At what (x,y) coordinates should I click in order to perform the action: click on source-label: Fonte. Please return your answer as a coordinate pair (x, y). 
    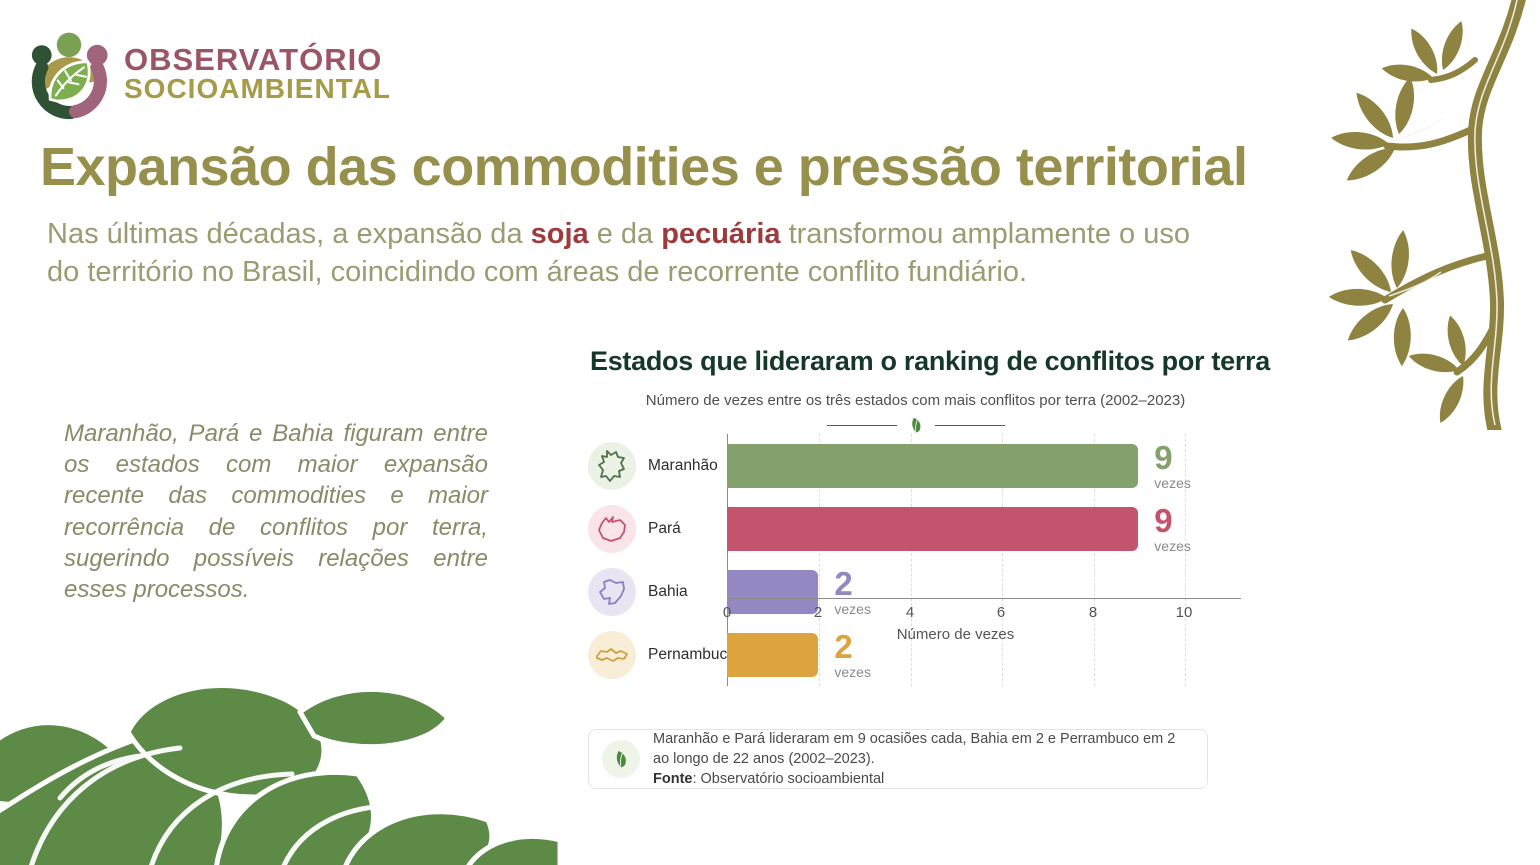
    Looking at the image, I should click on (673, 779).